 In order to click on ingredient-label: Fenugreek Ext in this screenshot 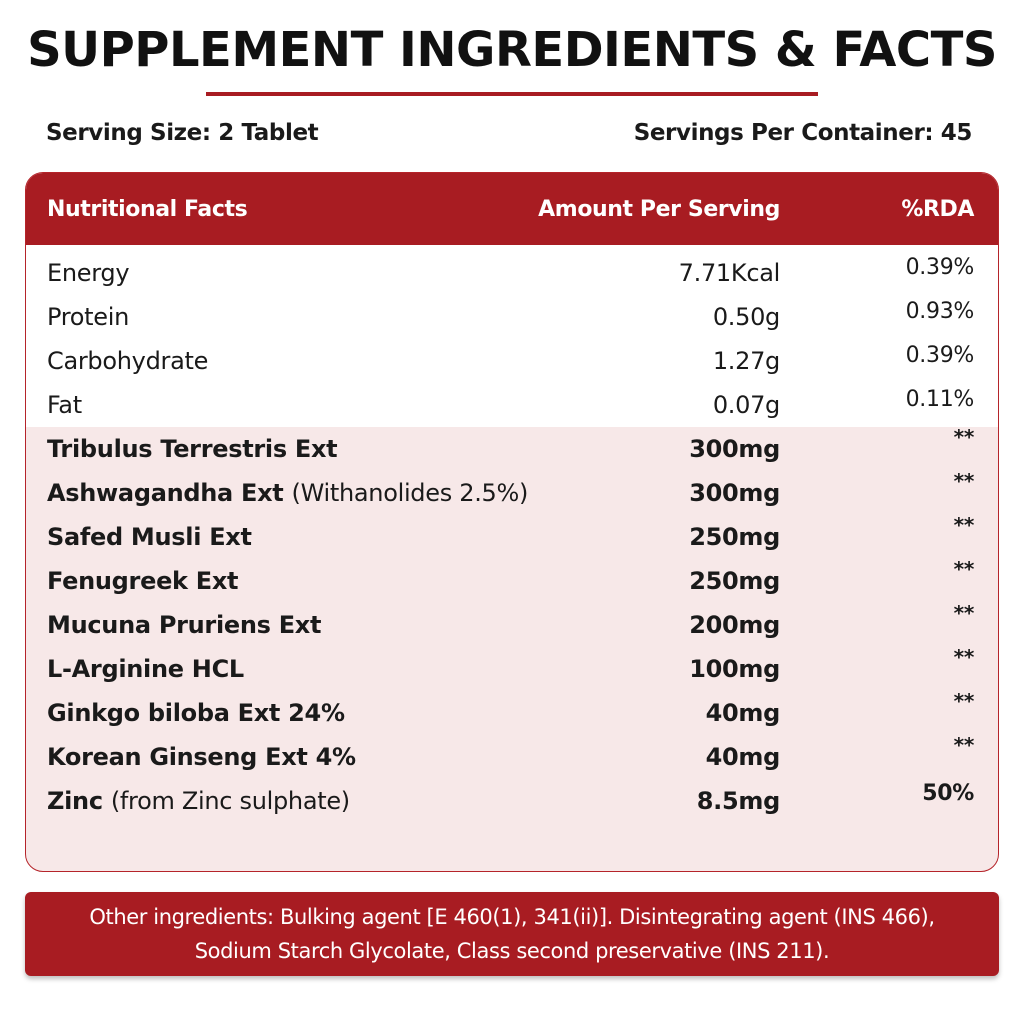, I will do `click(143, 581)`.